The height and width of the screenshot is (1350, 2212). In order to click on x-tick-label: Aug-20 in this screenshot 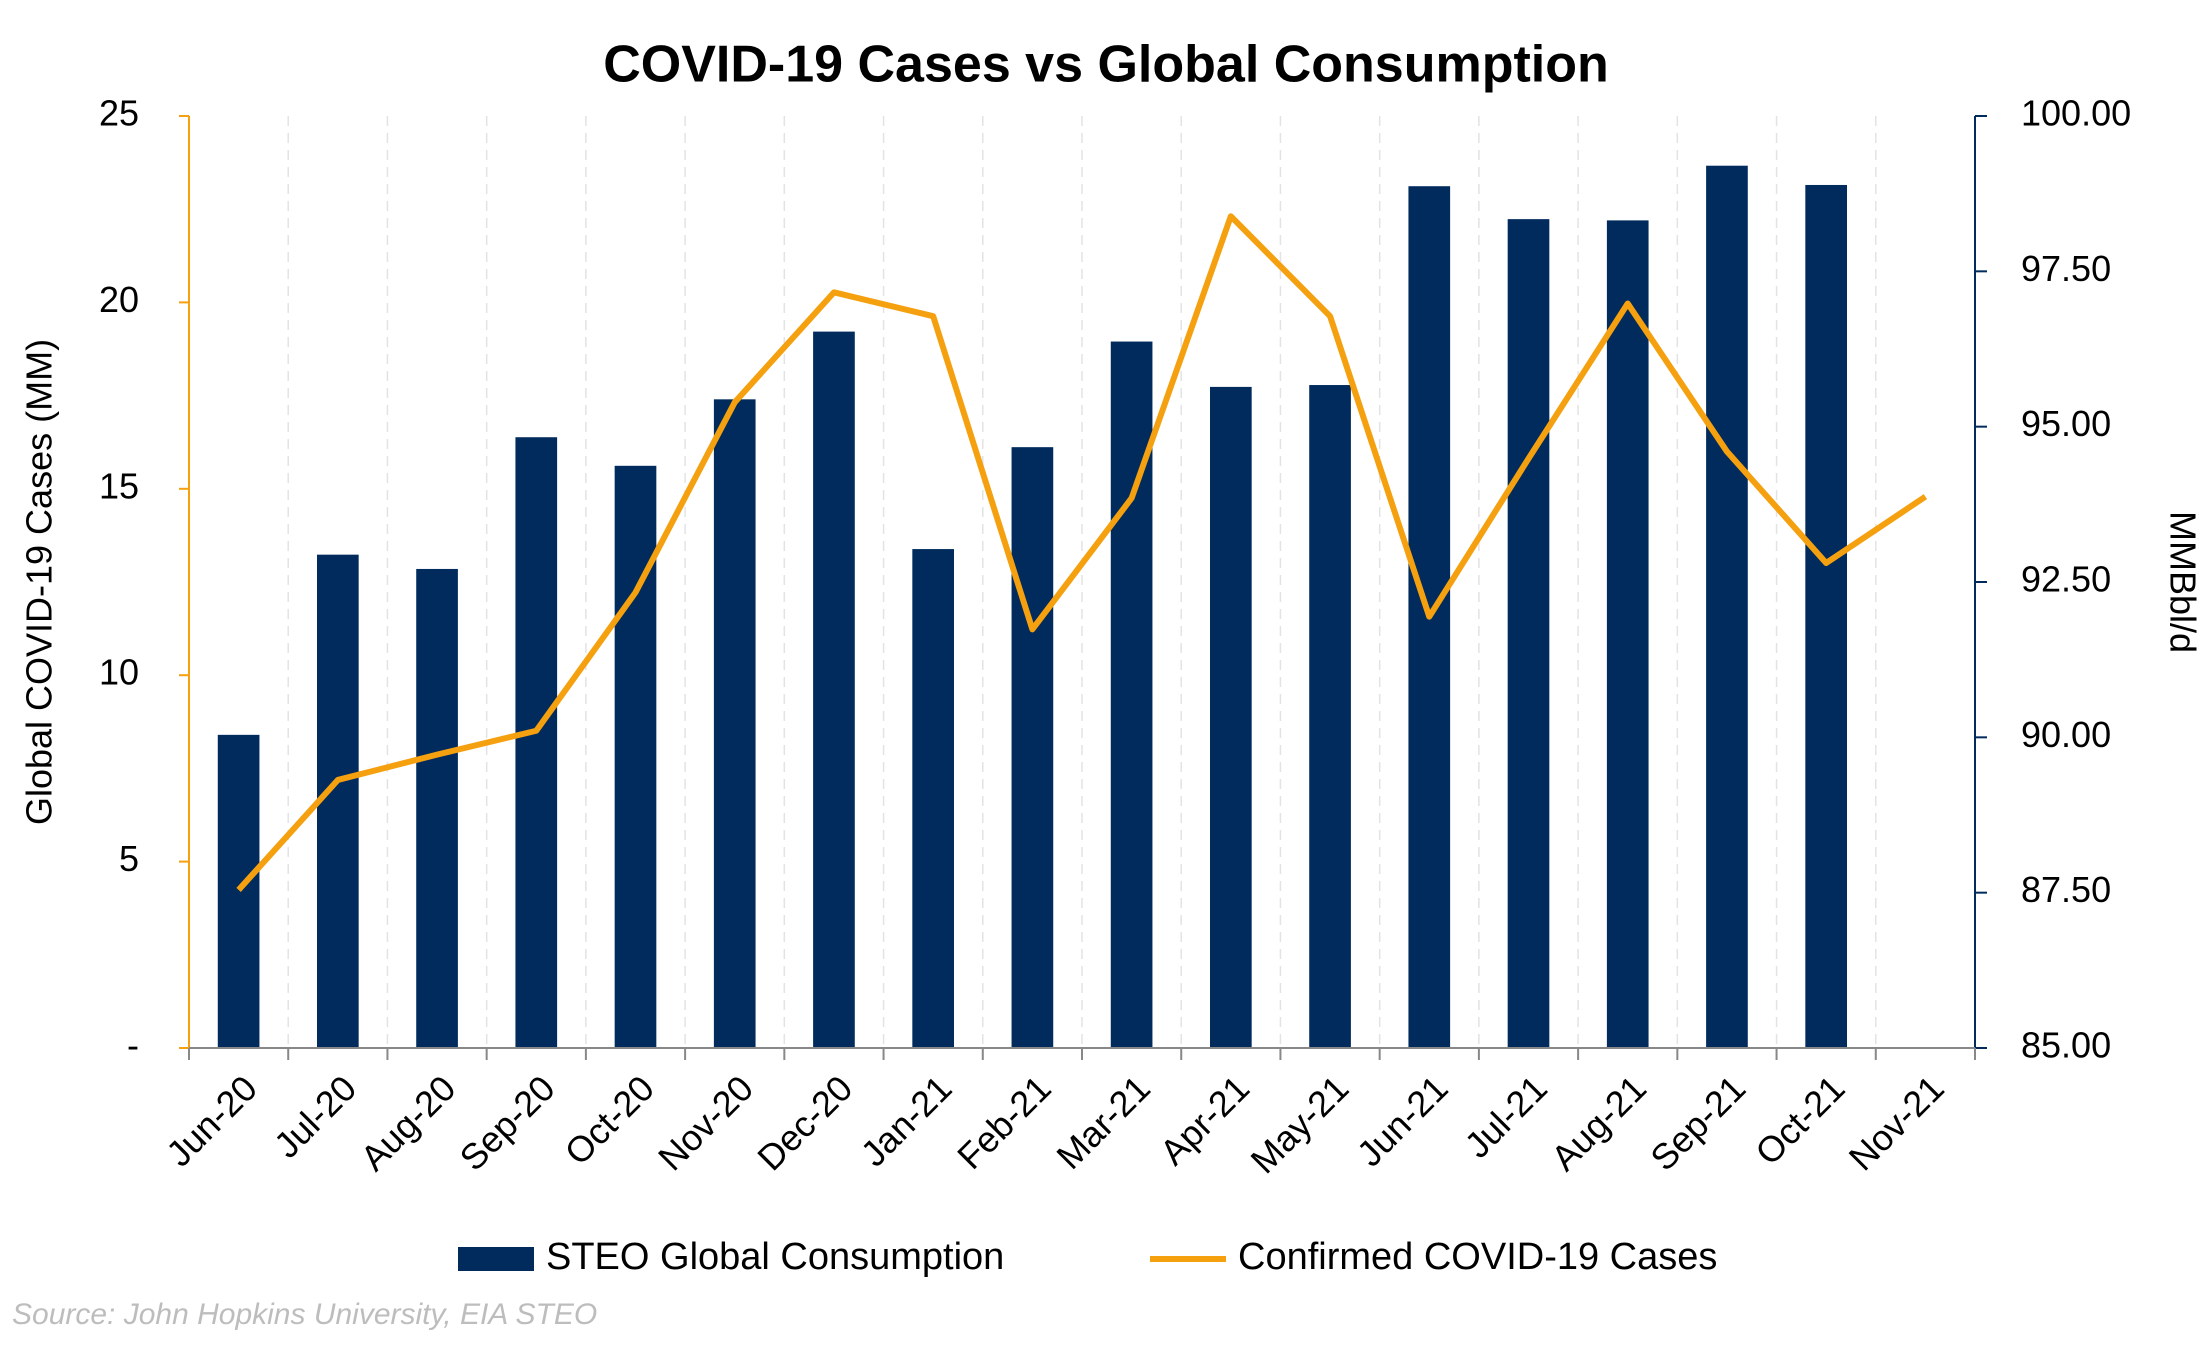, I will do `click(407, 1122)`.